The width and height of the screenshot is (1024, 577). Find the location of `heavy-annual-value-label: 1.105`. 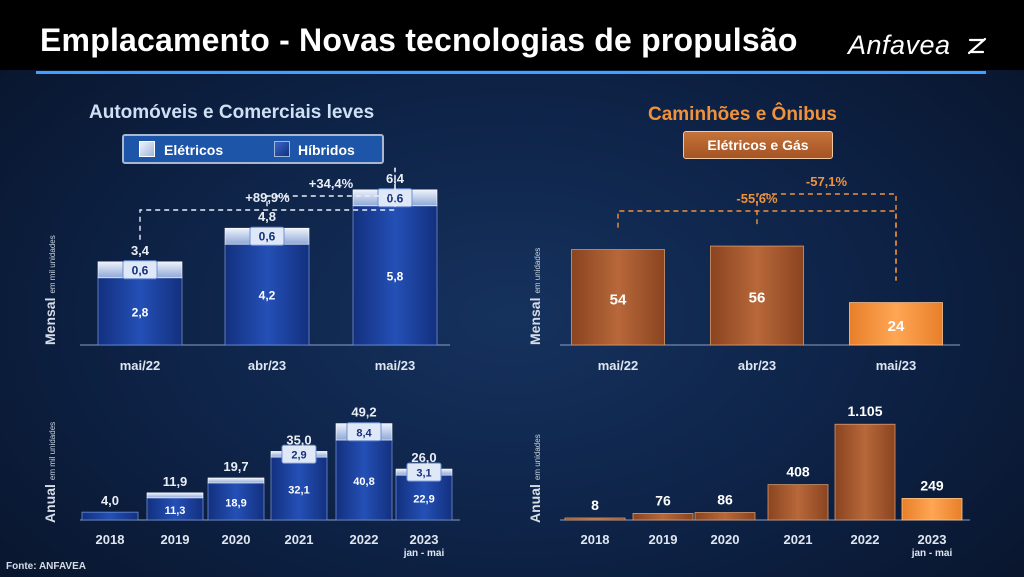

heavy-annual-value-label: 1.105 is located at coordinates (864, 411).